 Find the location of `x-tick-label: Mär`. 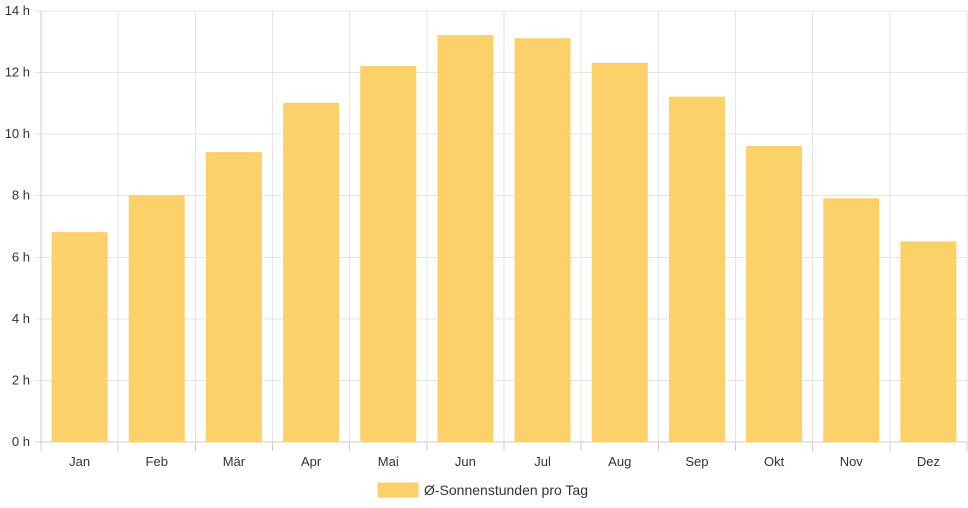

x-tick-label: Mär is located at coordinates (234, 461).